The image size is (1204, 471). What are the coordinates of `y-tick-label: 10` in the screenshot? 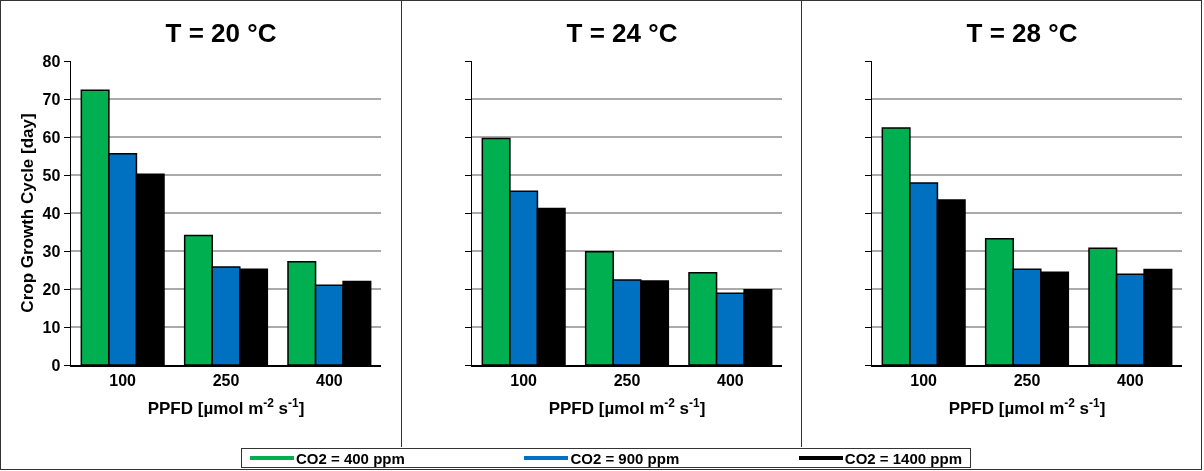 It's located at (51, 327).